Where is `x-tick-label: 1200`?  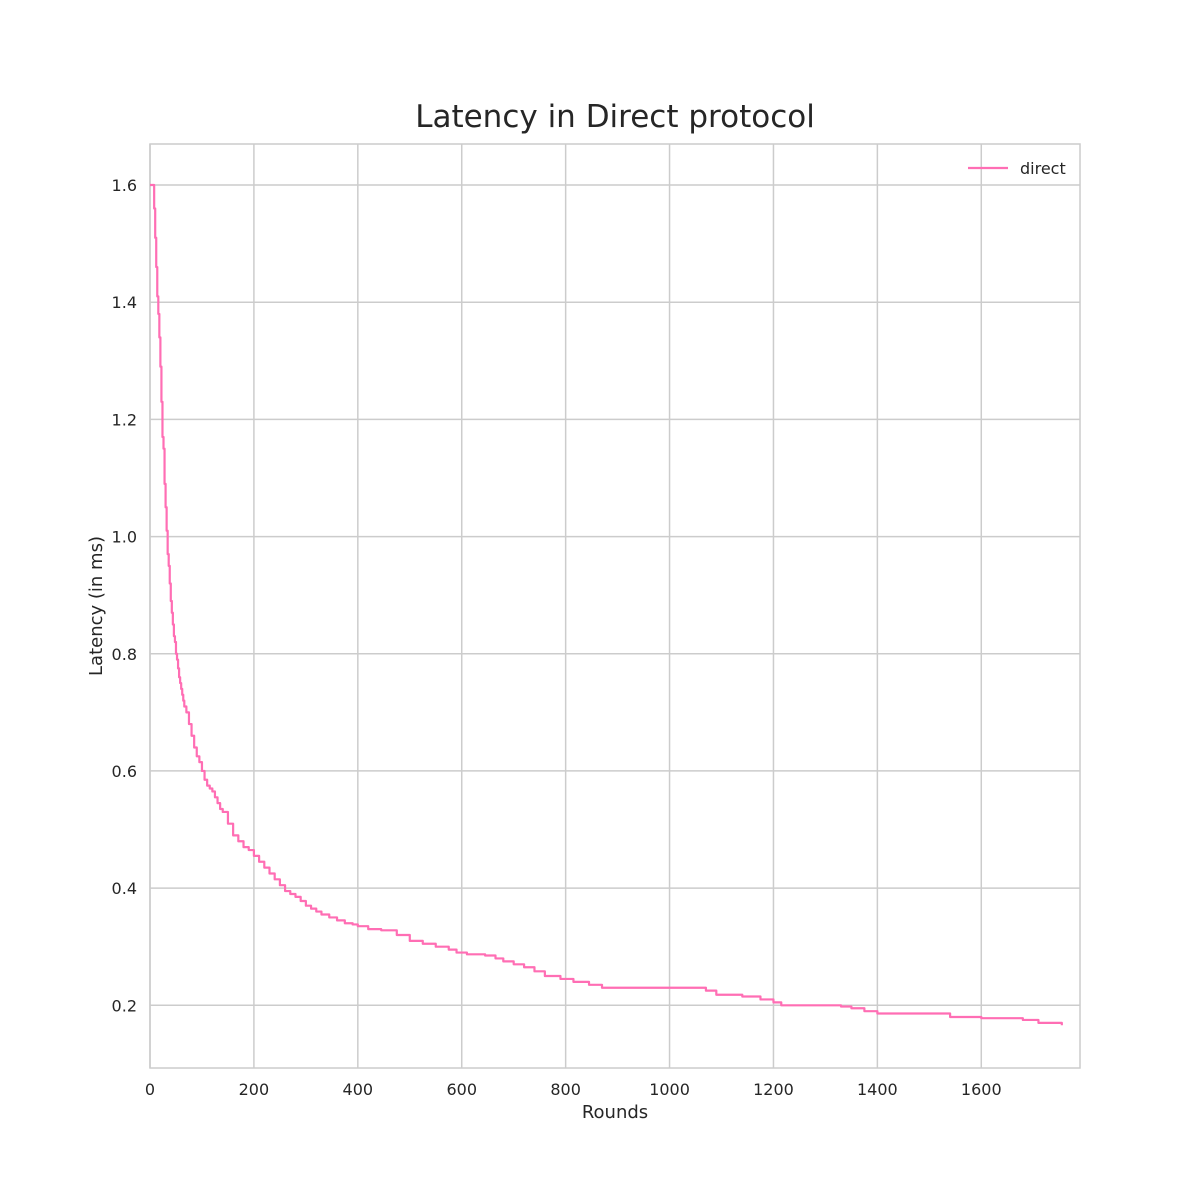
x-tick-label: 1200 is located at coordinates (773, 1089).